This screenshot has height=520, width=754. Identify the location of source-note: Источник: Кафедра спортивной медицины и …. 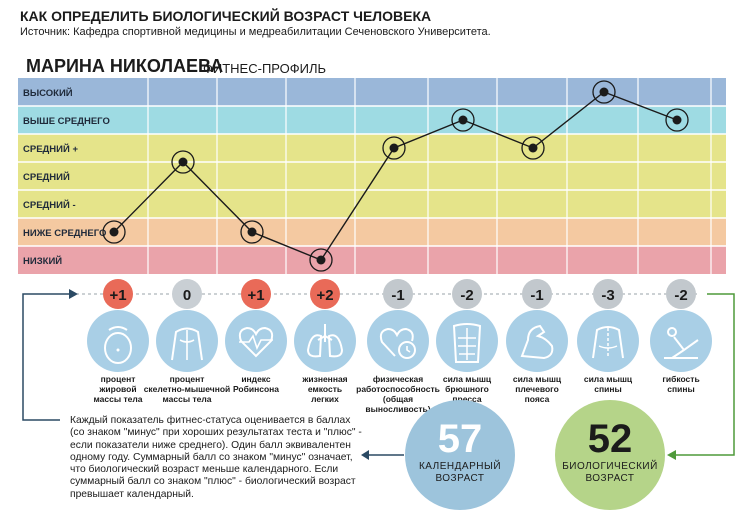
(255, 32).